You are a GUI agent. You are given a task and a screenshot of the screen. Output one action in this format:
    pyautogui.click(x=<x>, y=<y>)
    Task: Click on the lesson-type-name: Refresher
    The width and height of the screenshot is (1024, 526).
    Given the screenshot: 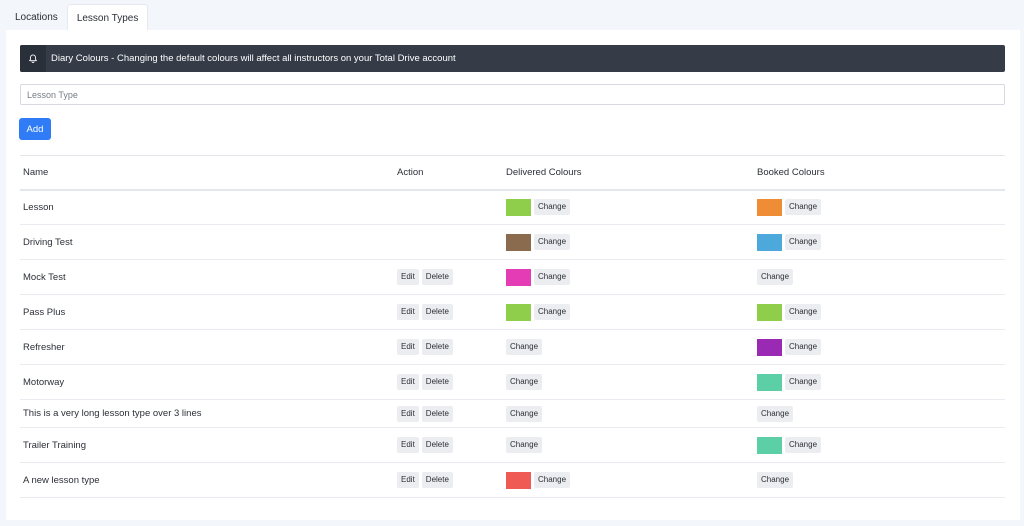 What is the action you would take?
    pyautogui.click(x=207, y=347)
    